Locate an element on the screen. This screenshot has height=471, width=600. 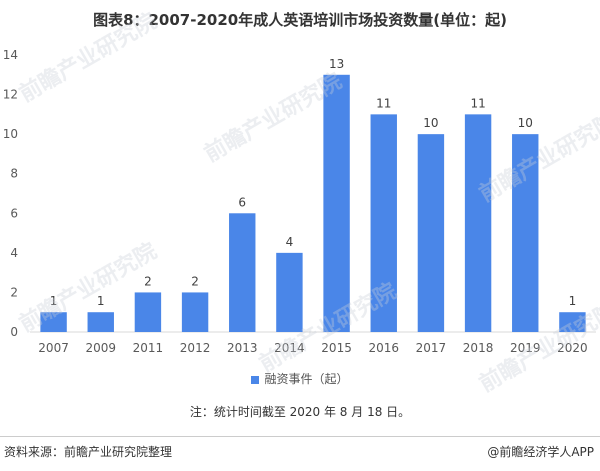
footnote: 注：统计时间截至 2020 年 8 月 18 日。 is located at coordinates (300, 412).